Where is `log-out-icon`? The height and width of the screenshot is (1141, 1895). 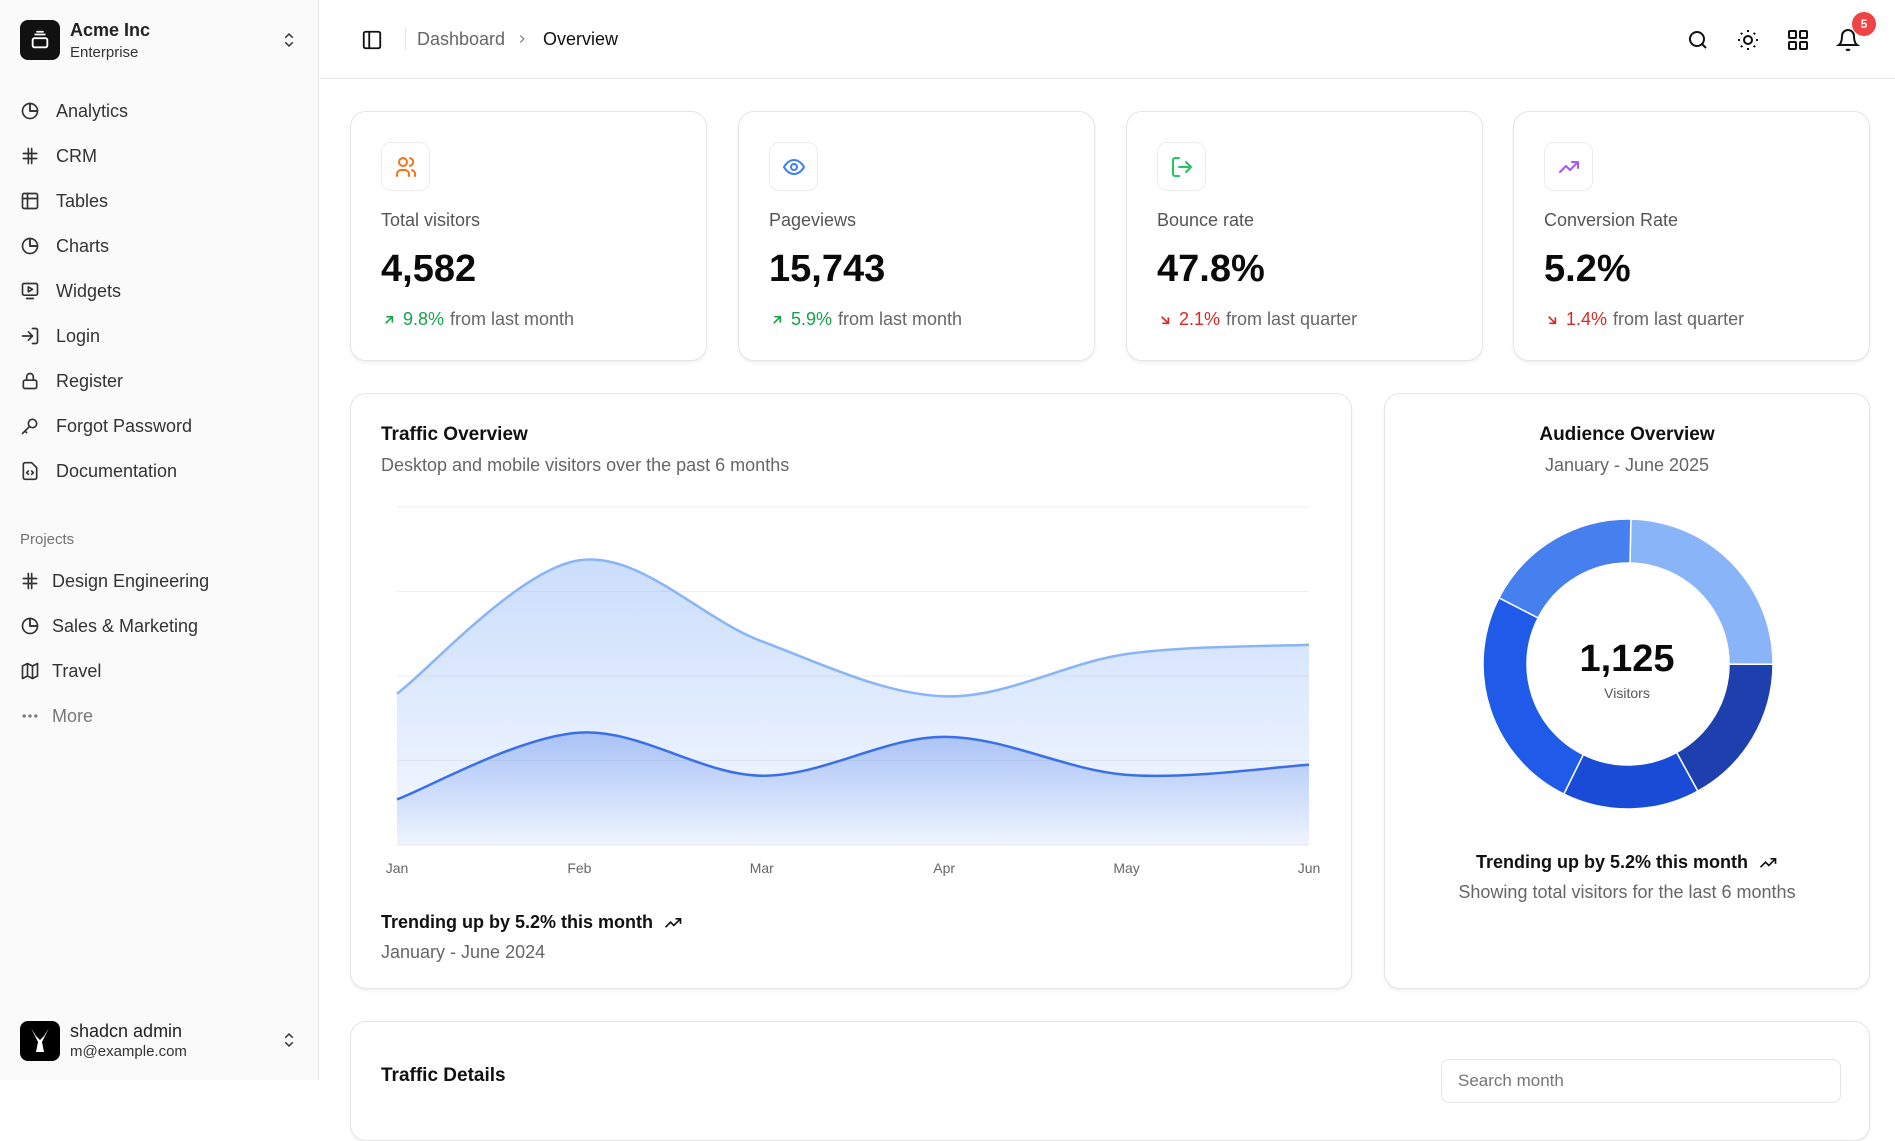 log-out-icon is located at coordinates (1181, 166).